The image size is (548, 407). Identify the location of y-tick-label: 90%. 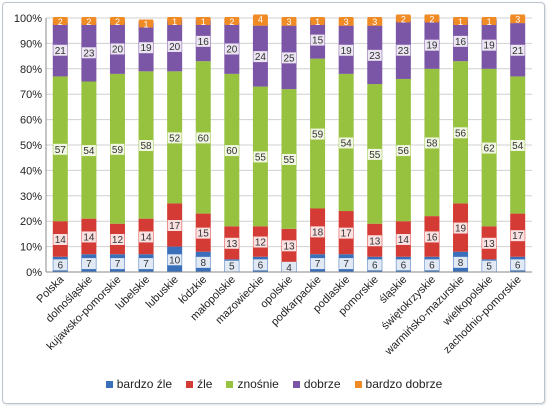
(31, 44).